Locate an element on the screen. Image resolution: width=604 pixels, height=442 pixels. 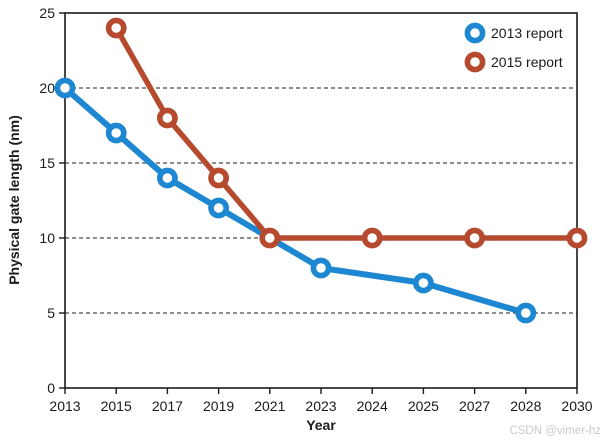
y-tick-label-20: 20 is located at coordinates (47, 88).